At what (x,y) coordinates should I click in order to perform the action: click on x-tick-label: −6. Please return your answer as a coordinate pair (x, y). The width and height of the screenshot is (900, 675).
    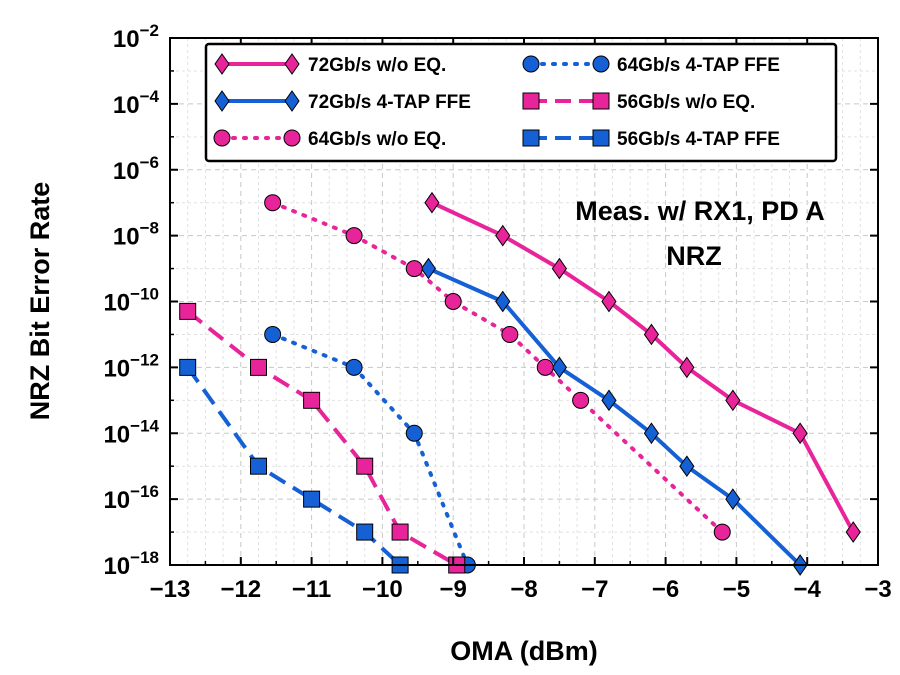
    Looking at the image, I should click on (665, 589).